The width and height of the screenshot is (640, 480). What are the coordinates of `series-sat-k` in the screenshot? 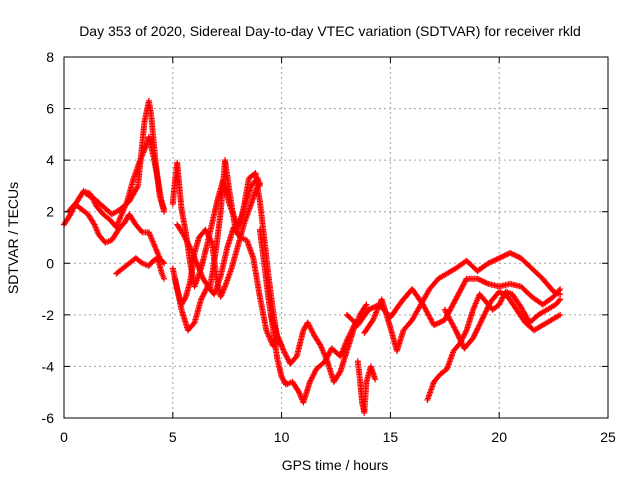 It's located at (366, 387).